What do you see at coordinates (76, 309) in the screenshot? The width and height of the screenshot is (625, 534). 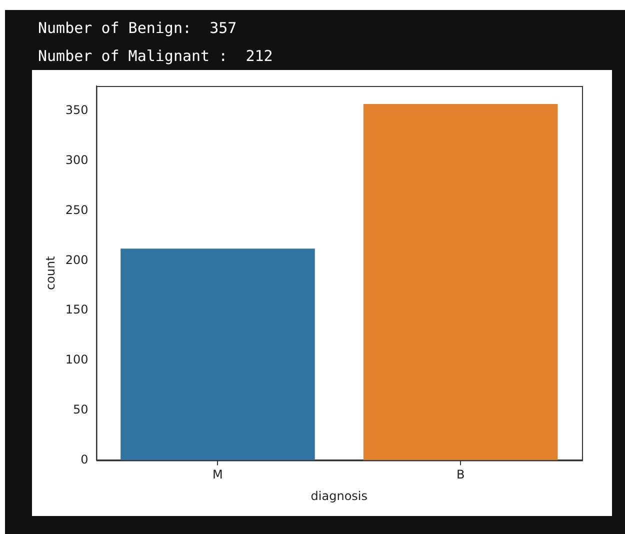 I see `y-tick-label: 150` at bounding box center [76, 309].